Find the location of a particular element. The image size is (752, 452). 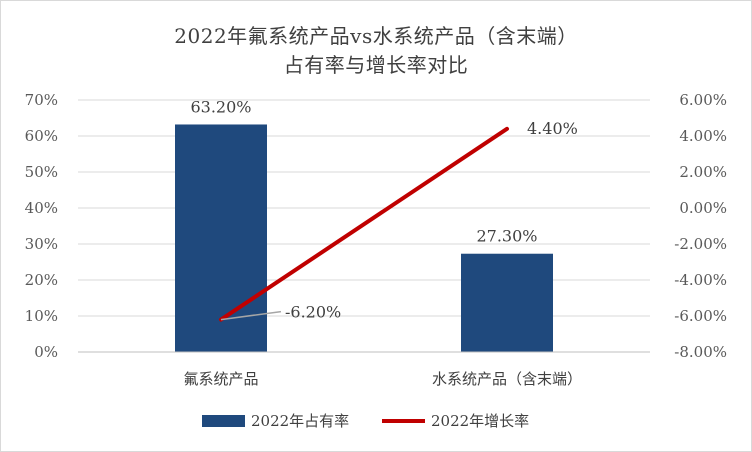

chart-title-line2: 占有率与增长率对比 is located at coordinates (376, 65).